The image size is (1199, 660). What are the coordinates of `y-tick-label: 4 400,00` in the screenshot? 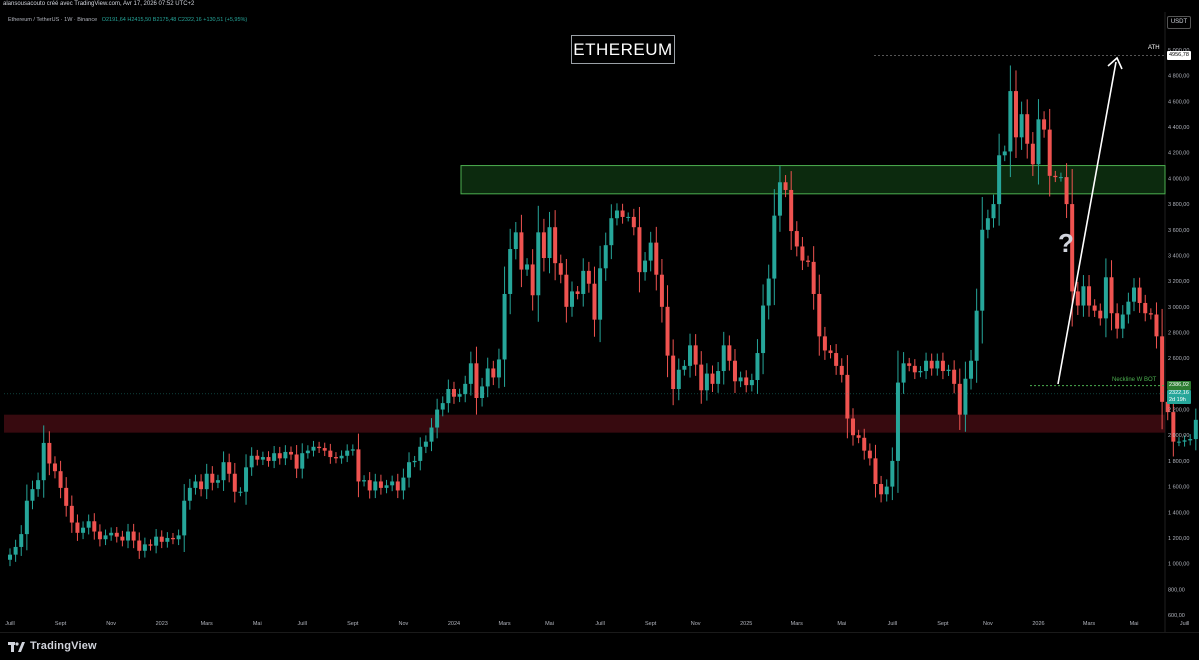 It's located at (1178, 128).